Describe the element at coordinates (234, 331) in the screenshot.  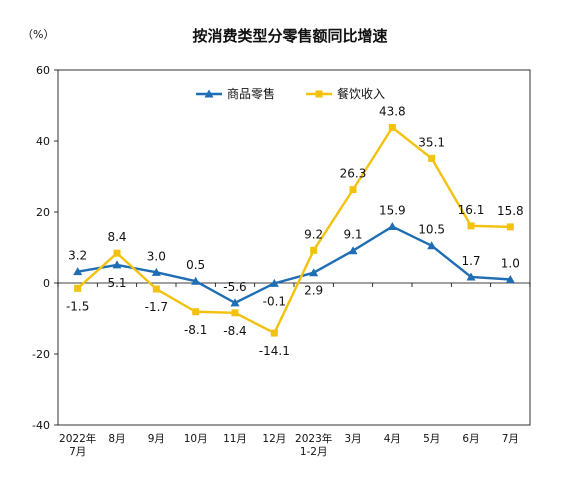
I see `data-label: -8.4` at that location.